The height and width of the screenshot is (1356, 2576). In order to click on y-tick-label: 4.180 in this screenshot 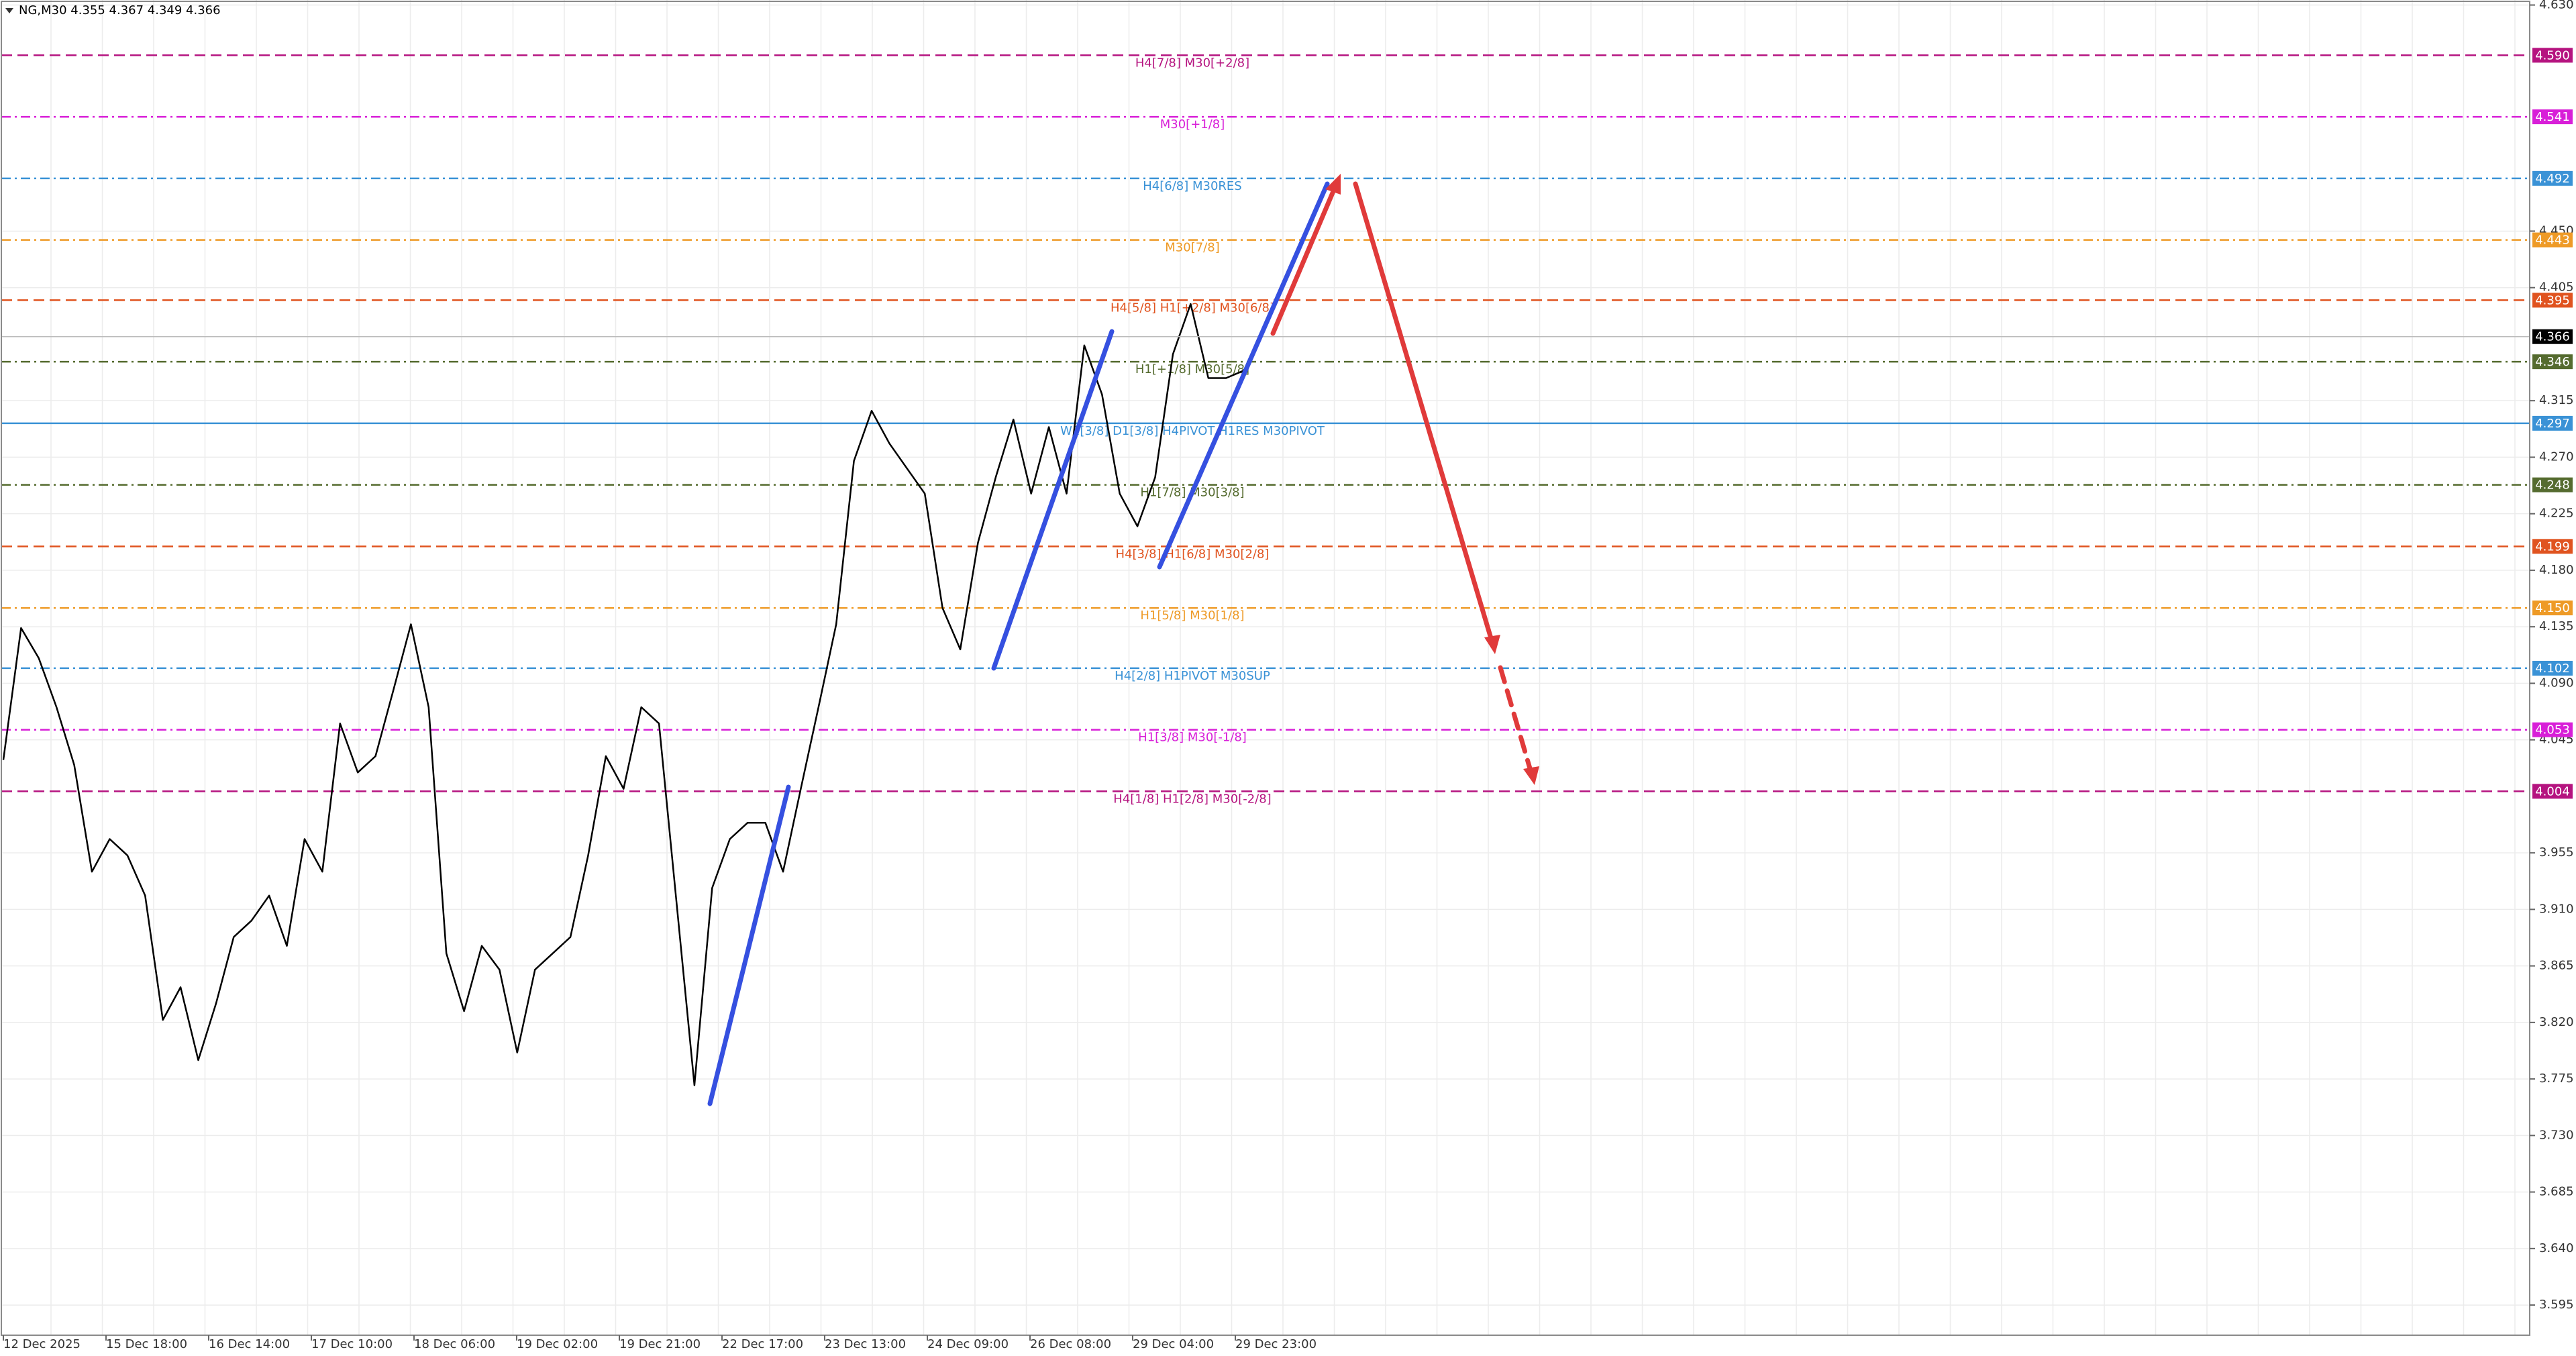, I will do `click(2556, 570)`.